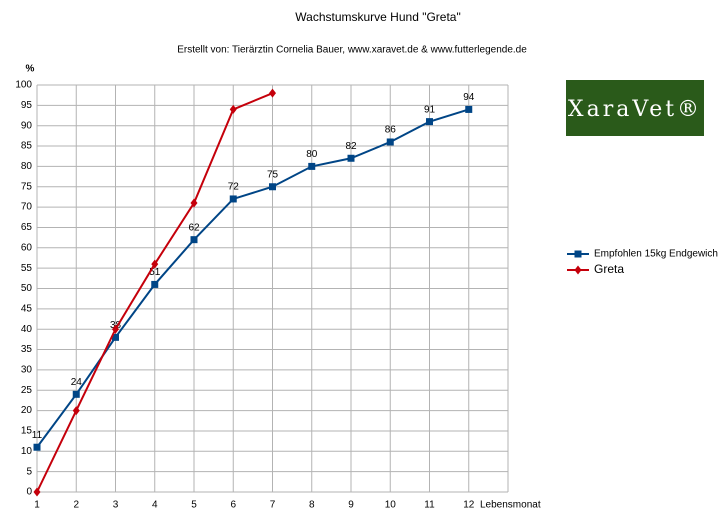  What do you see at coordinates (273, 174) in the screenshot?
I see `data-label: 75` at bounding box center [273, 174].